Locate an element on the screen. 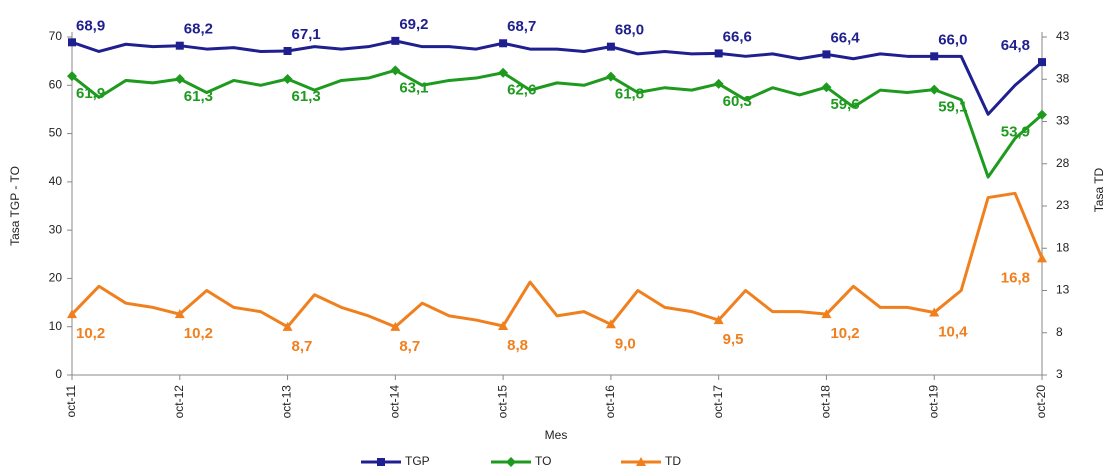 The image size is (1114, 473). data-label: 64,8 is located at coordinates (1015, 45).